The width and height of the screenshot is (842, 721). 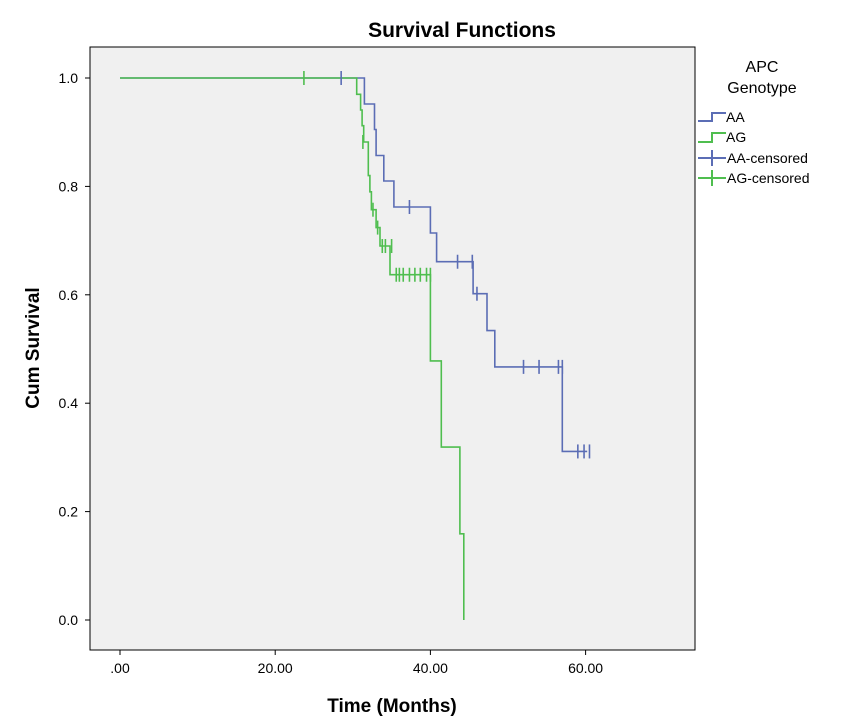 I want to click on y-tick-label: 0.8, so click(x=69, y=186).